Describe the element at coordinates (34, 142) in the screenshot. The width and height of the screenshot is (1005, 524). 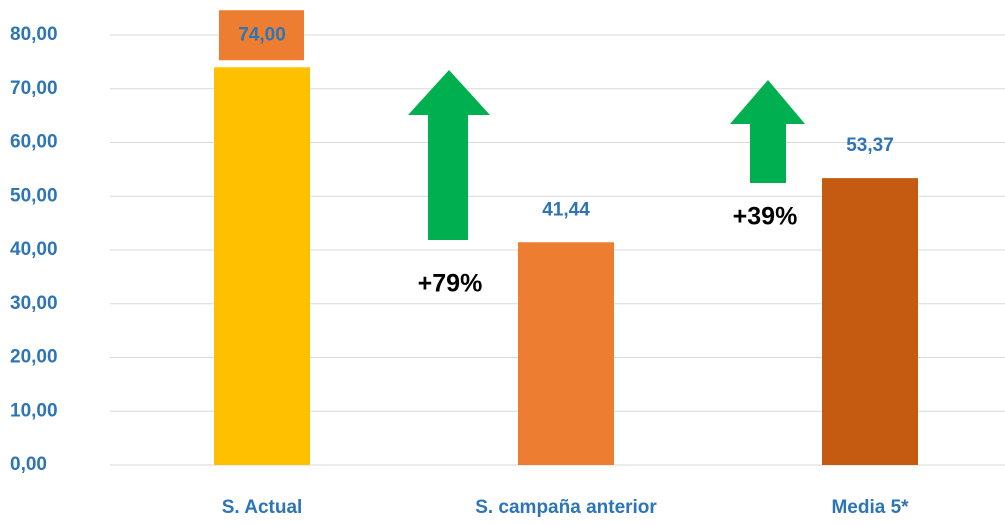
I see `y-tick-label: 60,00` at that location.